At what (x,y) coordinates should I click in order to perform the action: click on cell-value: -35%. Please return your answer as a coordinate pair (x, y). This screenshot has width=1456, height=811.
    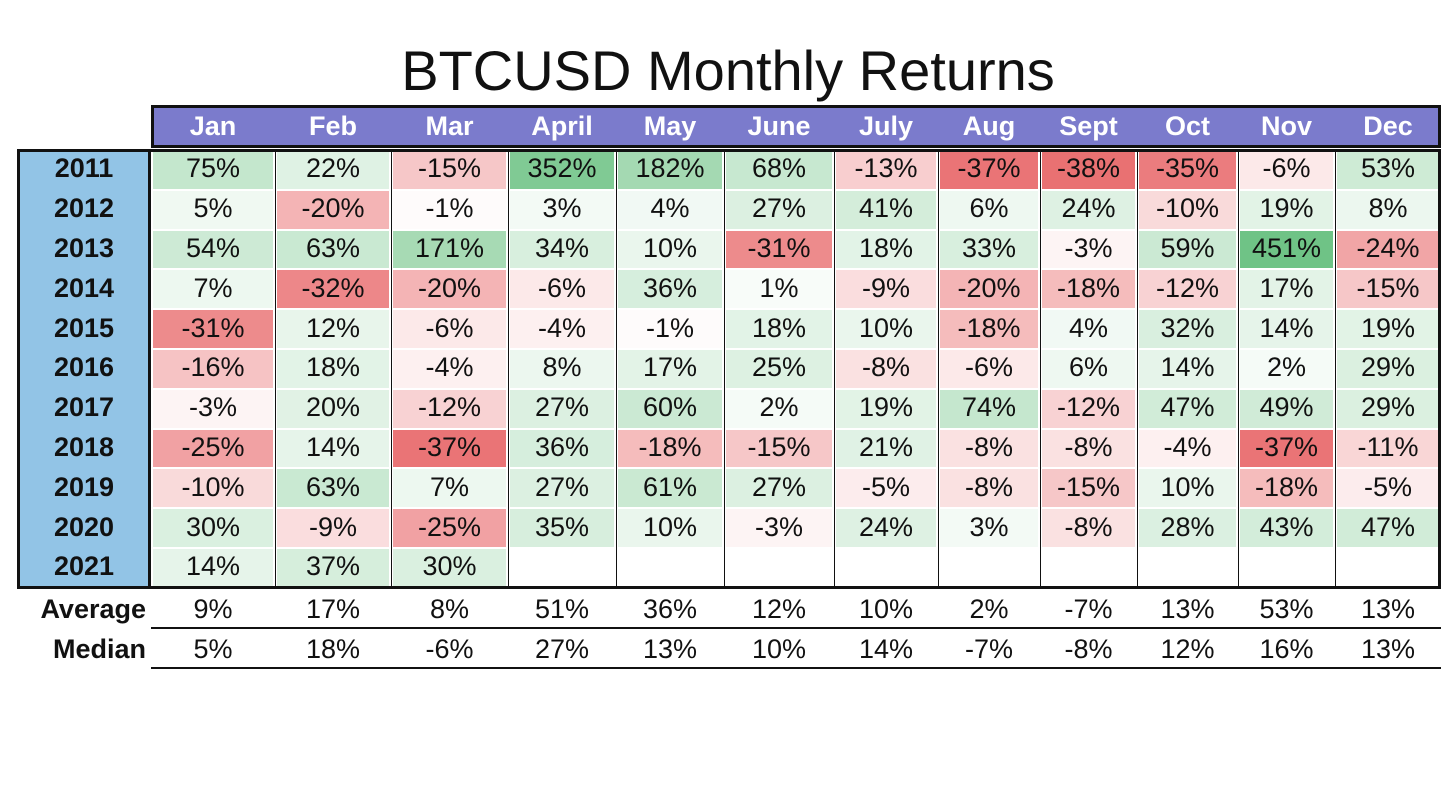
    Looking at the image, I should click on (1187, 168).